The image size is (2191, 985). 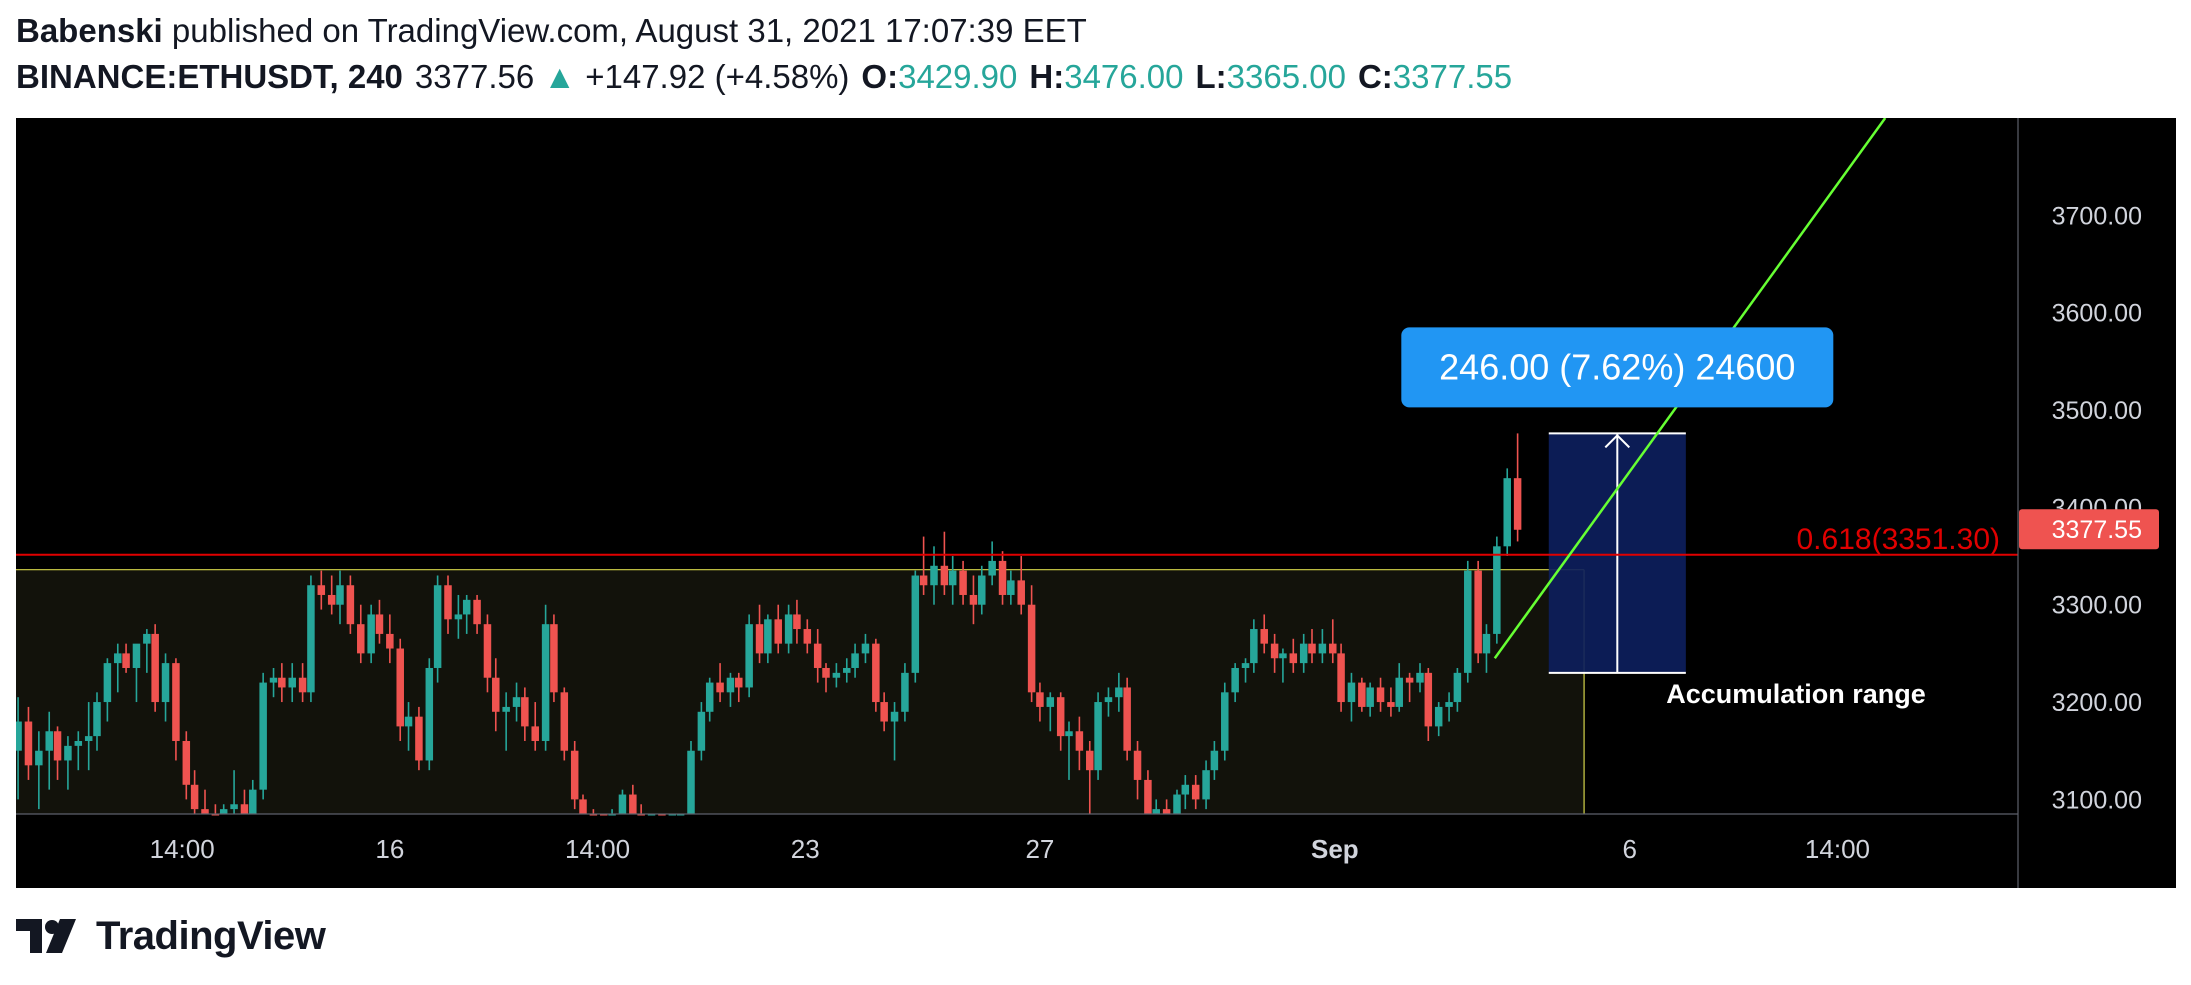 I want to click on x-tick-label: Sep, so click(x=1335, y=849).